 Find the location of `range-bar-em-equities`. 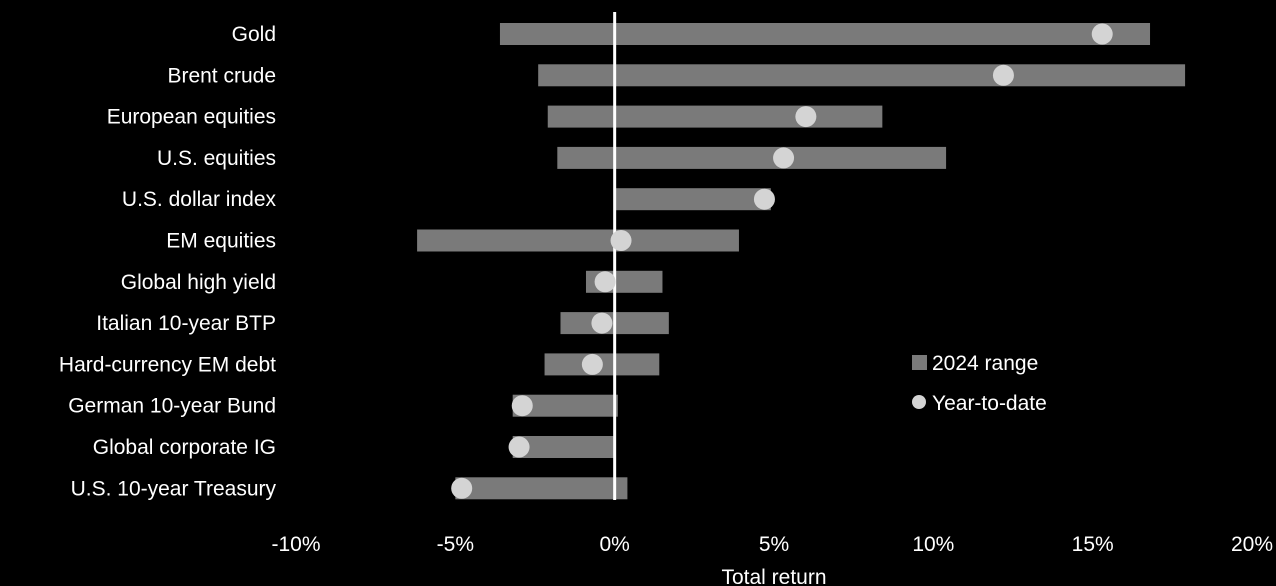

range-bar-em-equities is located at coordinates (578, 240).